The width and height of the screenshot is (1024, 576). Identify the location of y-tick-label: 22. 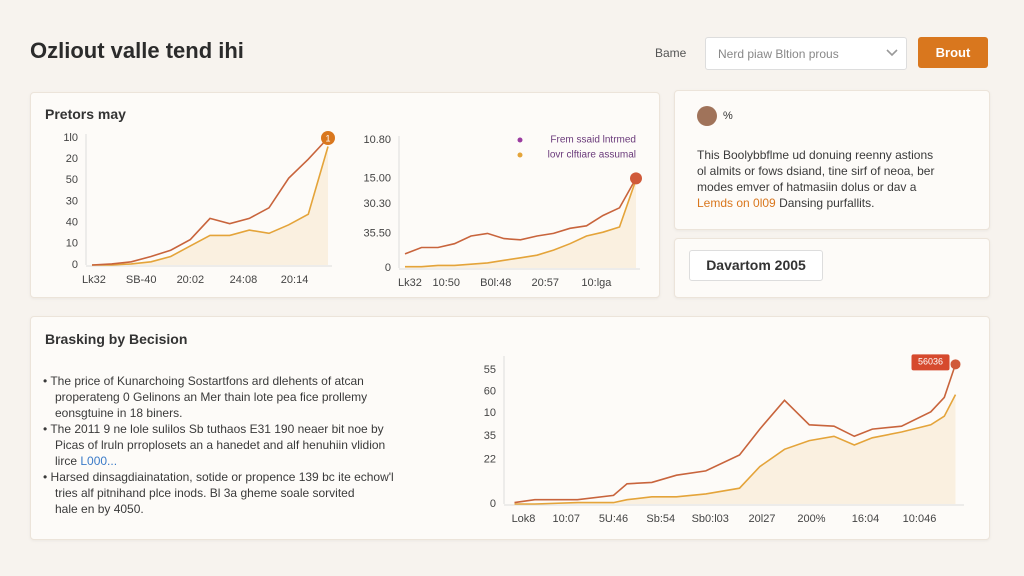
(490, 459).